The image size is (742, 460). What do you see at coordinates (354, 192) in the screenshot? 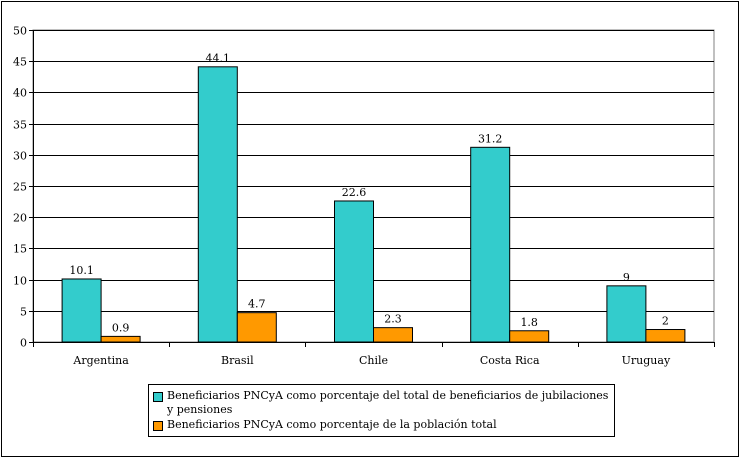
I see `data-label-series-1: 22.6` at bounding box center [354, 192].